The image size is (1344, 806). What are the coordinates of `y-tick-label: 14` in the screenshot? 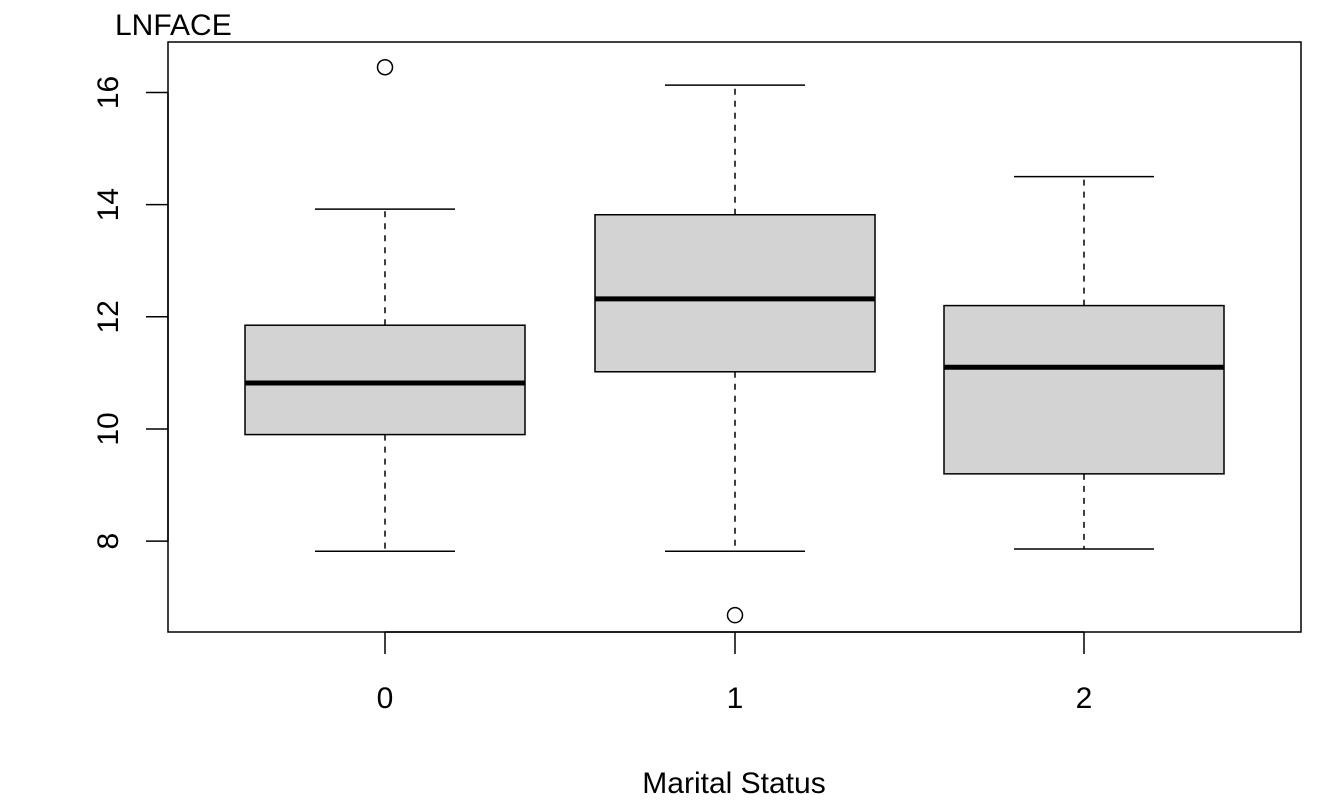 It's located at (108, 204).